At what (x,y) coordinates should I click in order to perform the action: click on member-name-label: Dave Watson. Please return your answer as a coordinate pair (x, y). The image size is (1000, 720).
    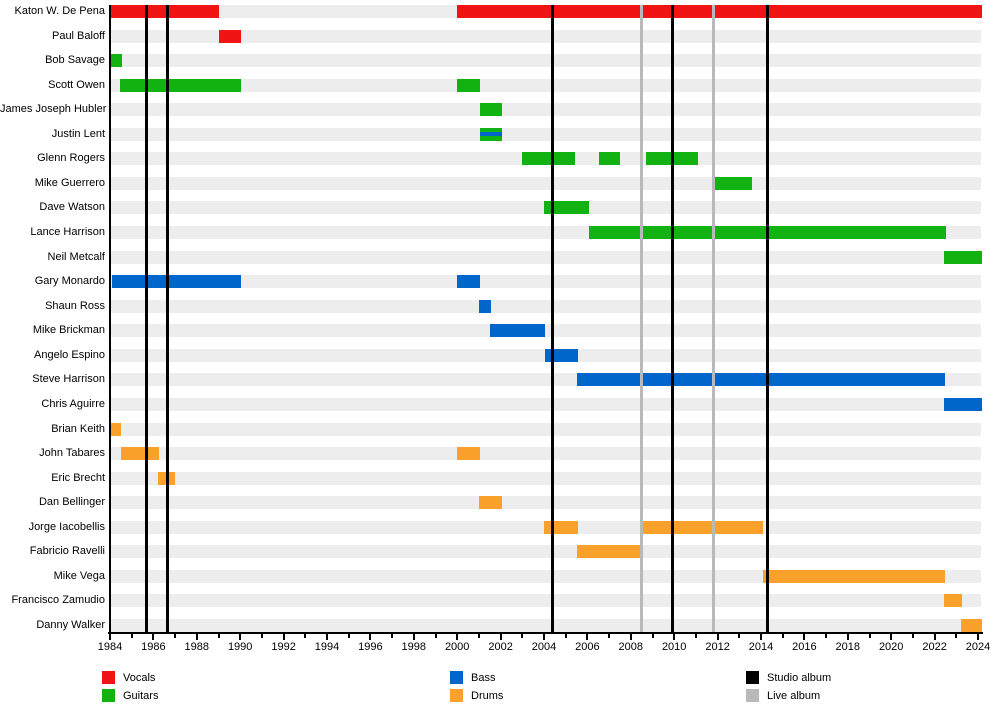
    Looking at the image, I should click on (72, 207).